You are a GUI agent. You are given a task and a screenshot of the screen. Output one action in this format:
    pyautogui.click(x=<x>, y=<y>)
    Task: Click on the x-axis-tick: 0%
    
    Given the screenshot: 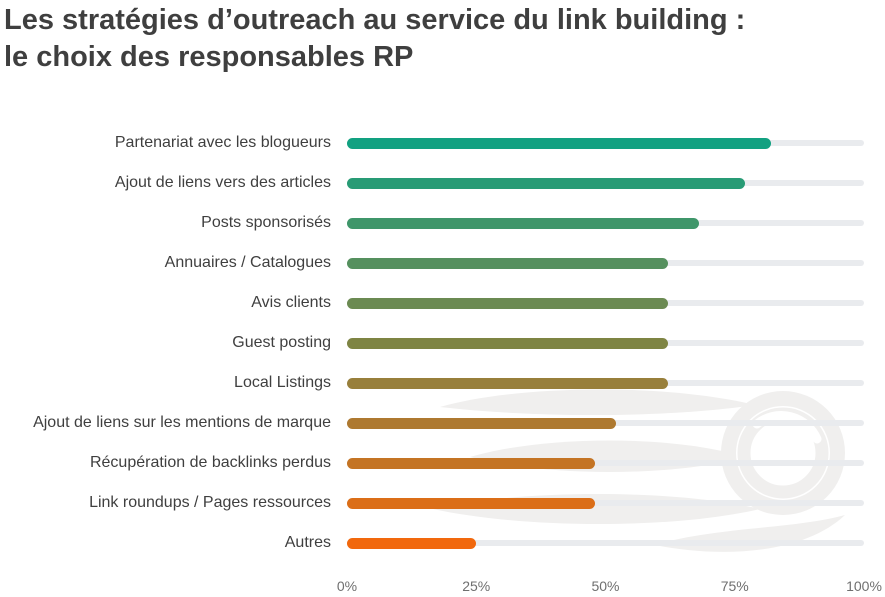 What is the action you would take?
    pyautogui.click(x=347, y=586)
    